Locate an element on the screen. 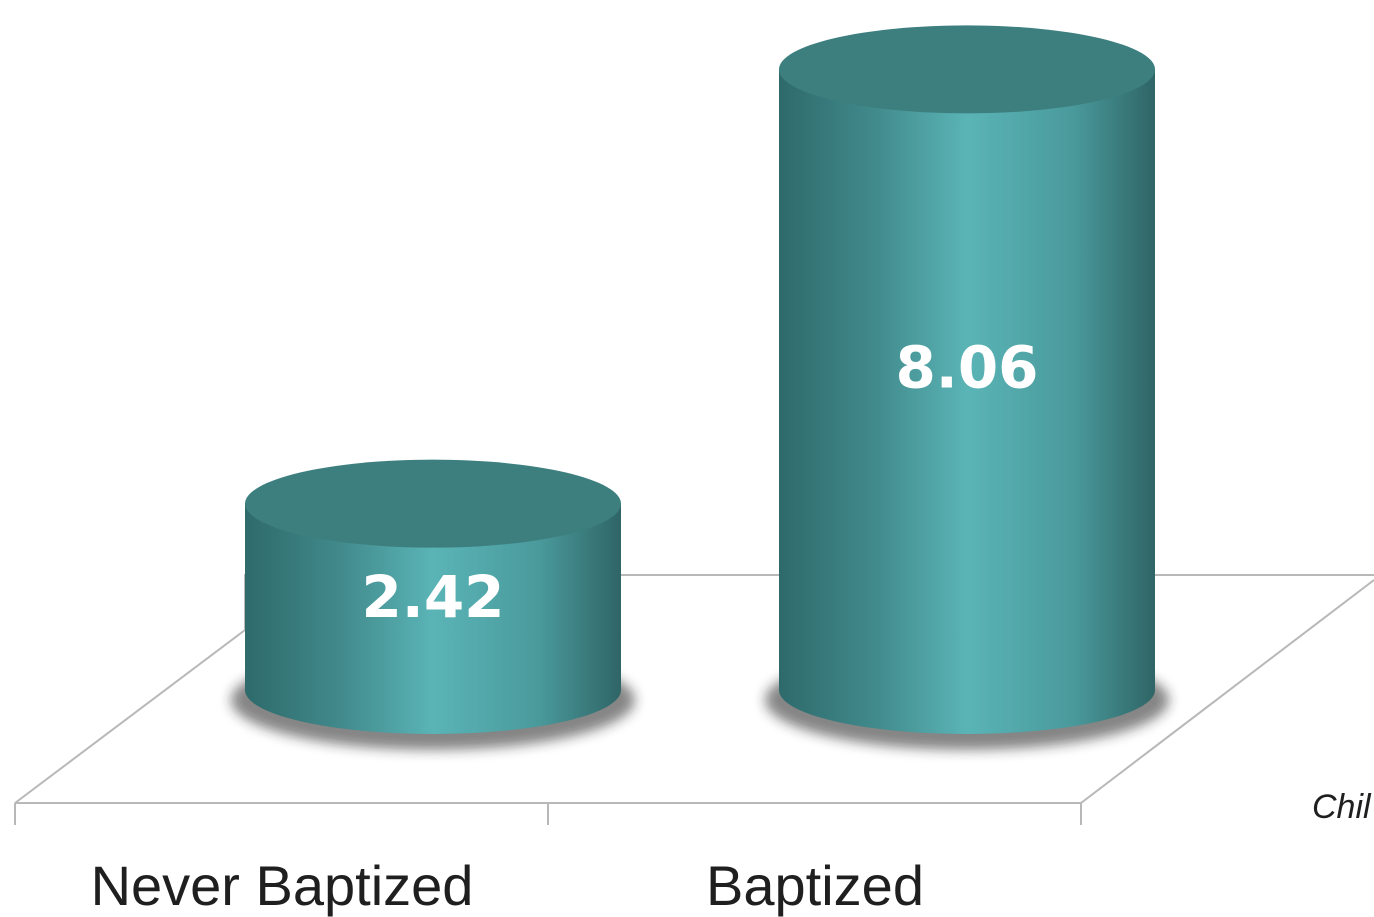 This screenshot has height=917, width=1374. category-label: Never Baptized is located at coordinates (282, 885).